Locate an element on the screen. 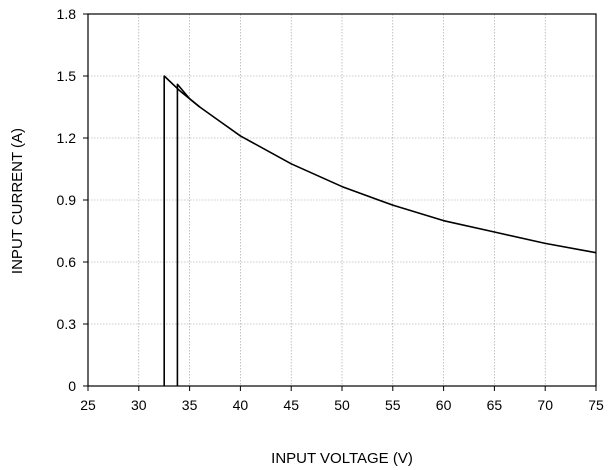 The image size is (613, 470). y-tick-label: 0.9 is located at coordinates (67, 200).